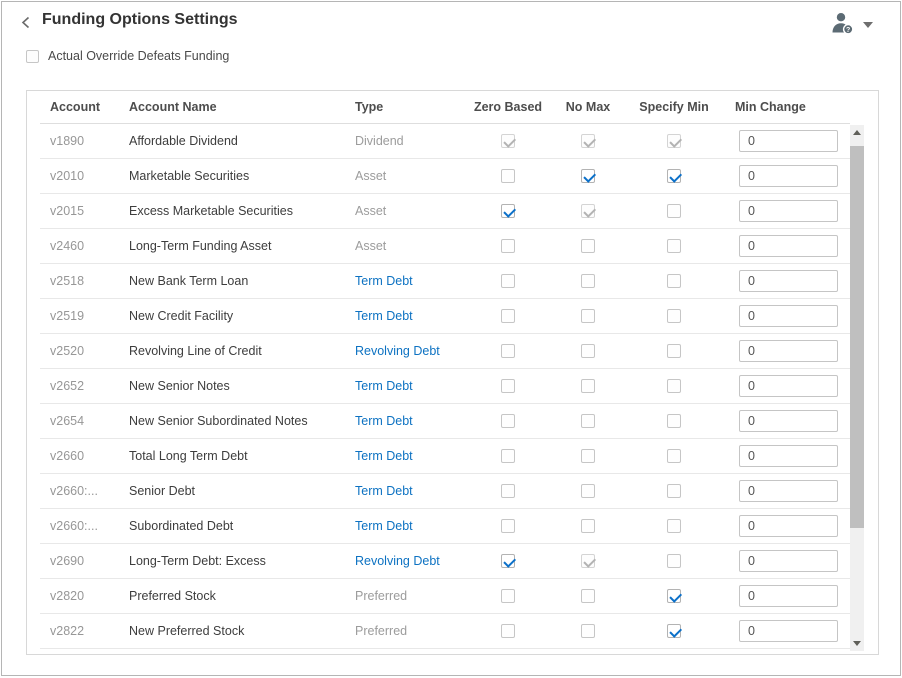  What do you see at coordinates (32, 56) in the screenshot?
I see `actual-override-checkbox` at bounding box center [32, 56].